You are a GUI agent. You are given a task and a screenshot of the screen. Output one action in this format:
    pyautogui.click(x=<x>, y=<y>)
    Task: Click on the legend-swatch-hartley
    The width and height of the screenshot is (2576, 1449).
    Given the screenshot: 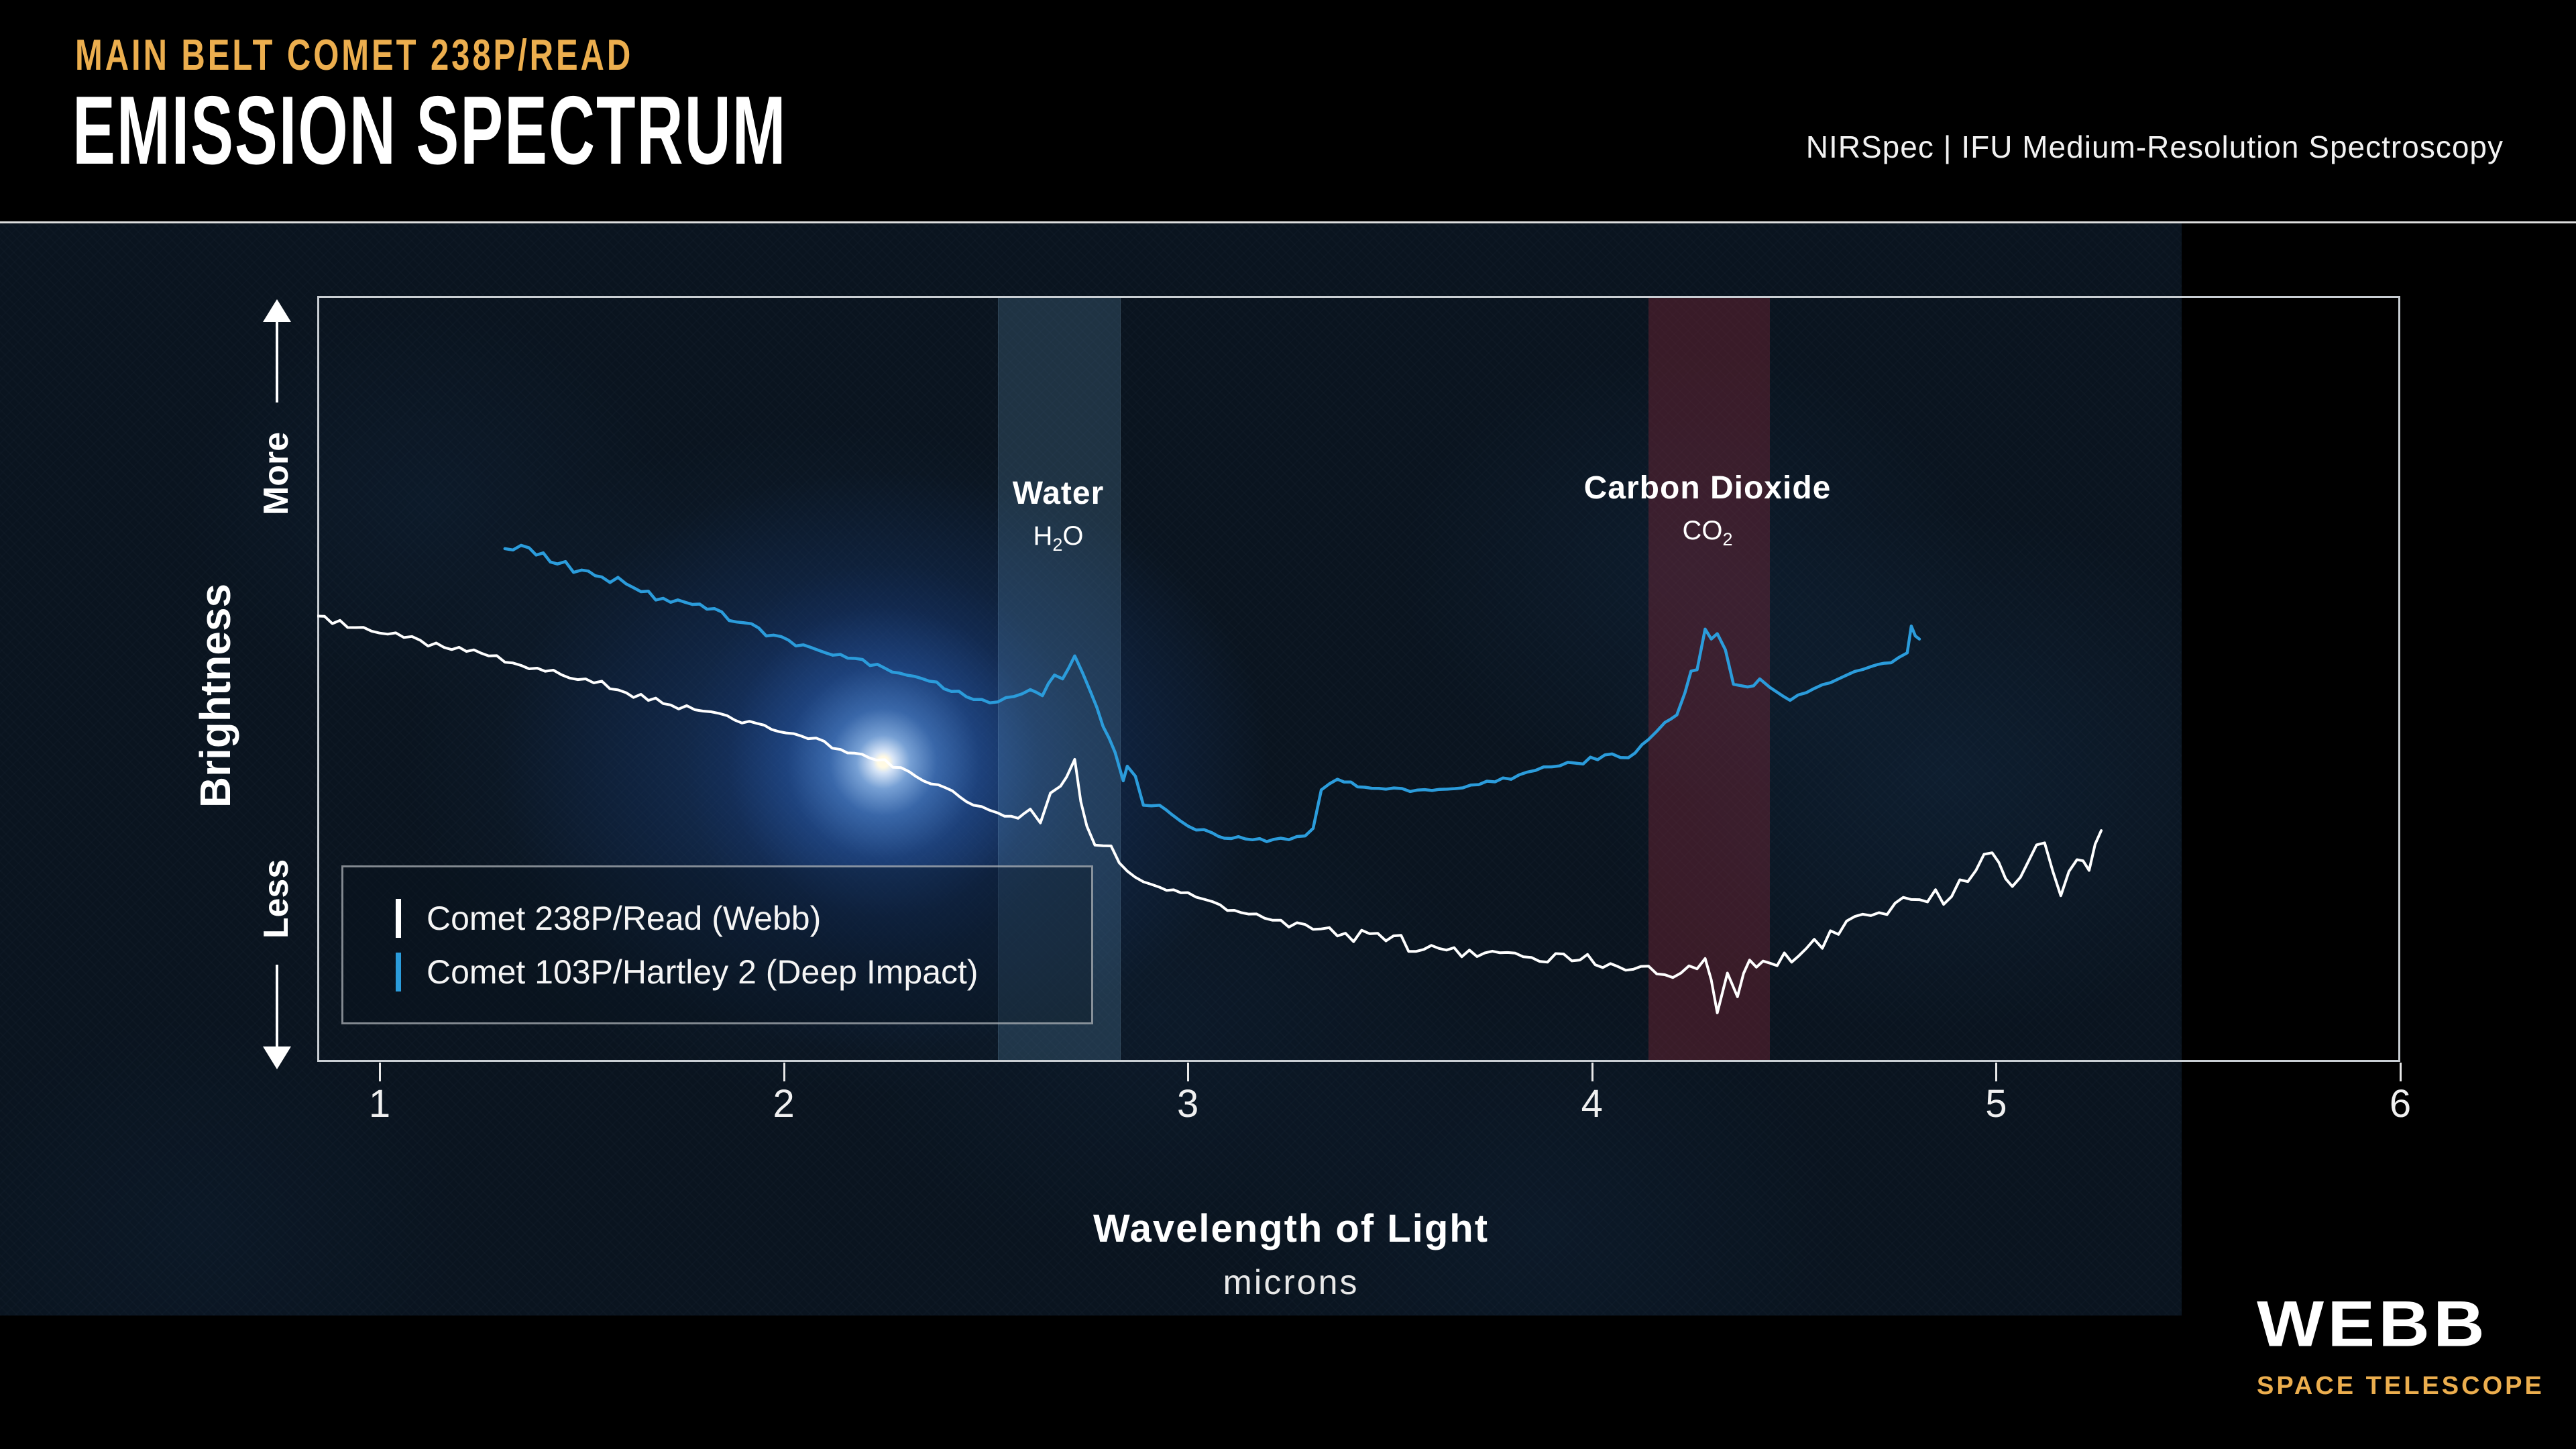 What is the action you would take?
    pyautogui.click(x=398, y=971)
    